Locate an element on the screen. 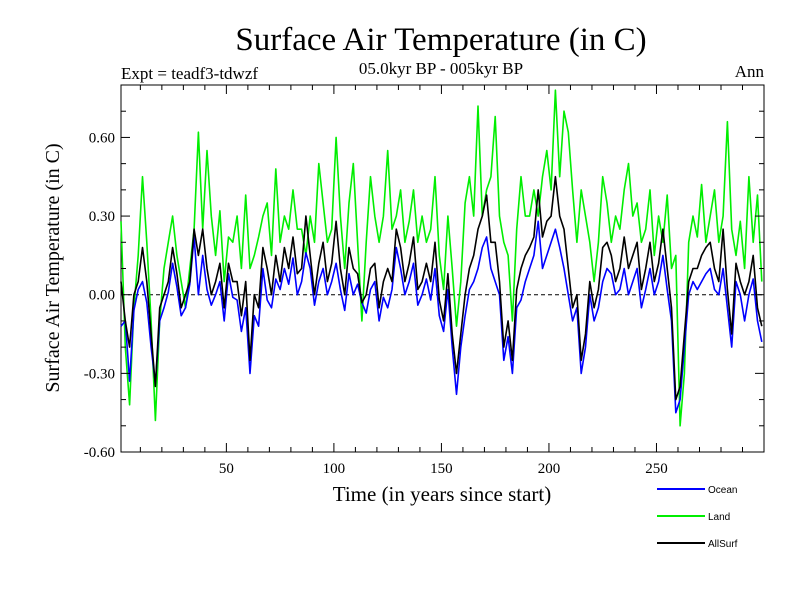 The image size is (800, 600). x-tick-label: 150 is located at coordinates (441, 469).